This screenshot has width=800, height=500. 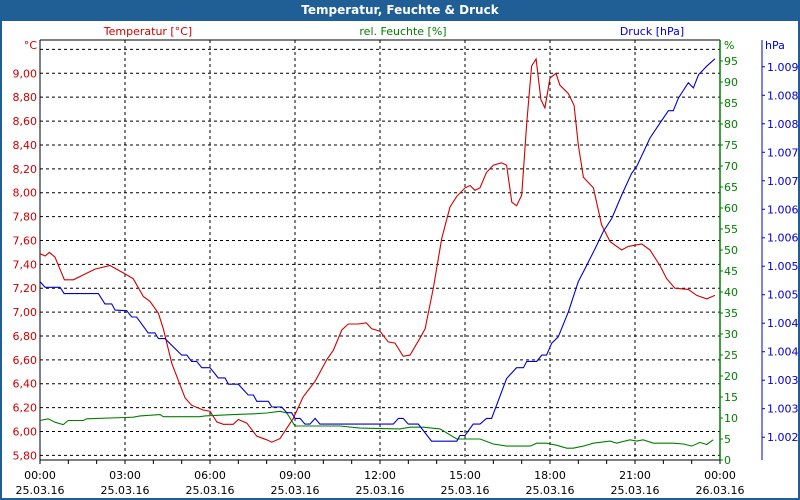 What do you see at coordinates (775, 45) in the screenshot?
I see `pressure-axis-unit: hPa` at bounding box center [775, 45].